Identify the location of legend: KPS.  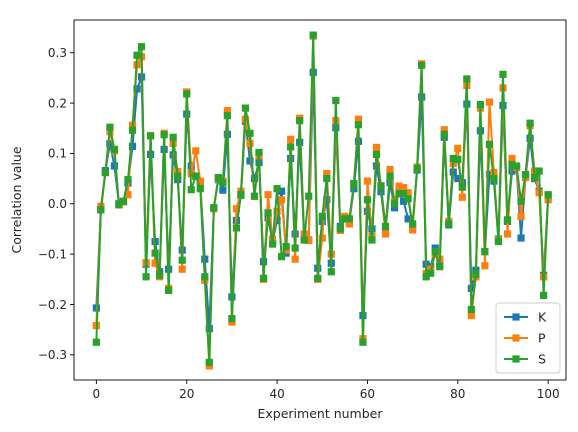
(528, 338).